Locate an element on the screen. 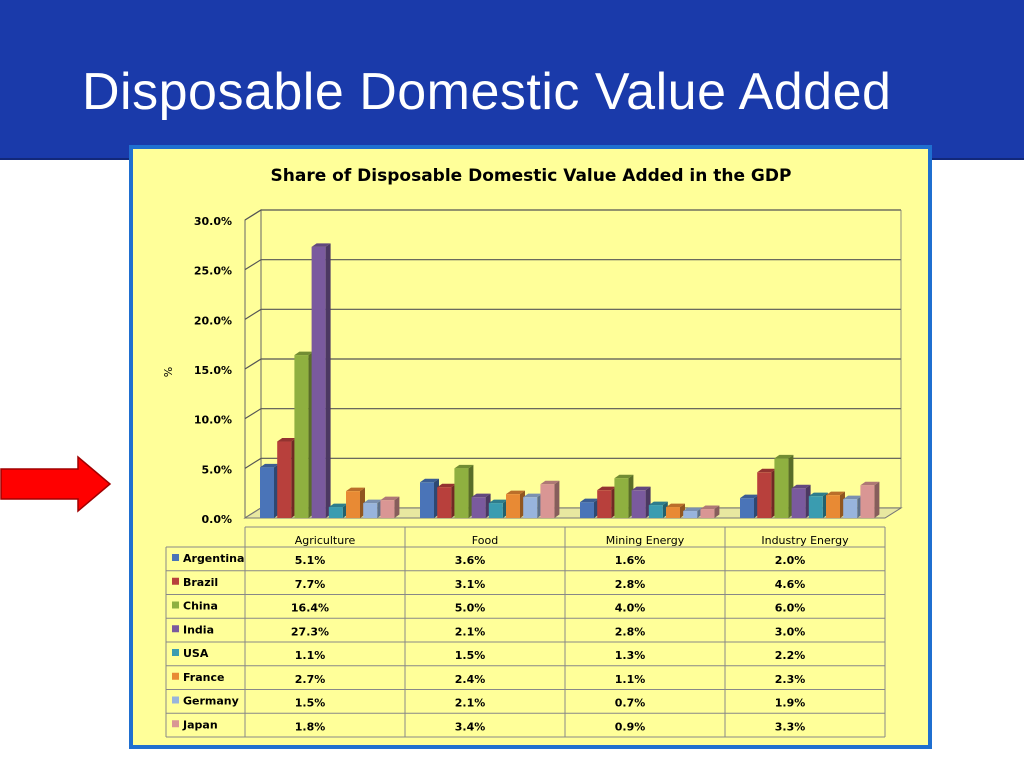 The height and width of the screenshot is (768, 1024). data-label: 5.1% is located at coordinates (310, 560).